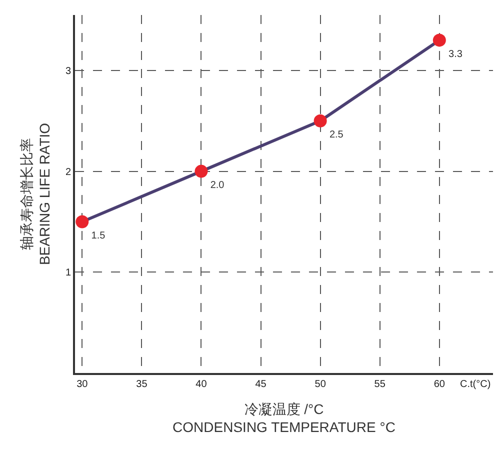 Image resolution: width=501 pixels, height=453 pixels. Describe the element at coordinates (475, 384) in the screenshot. I see `text: C.t(°C)` at that location.